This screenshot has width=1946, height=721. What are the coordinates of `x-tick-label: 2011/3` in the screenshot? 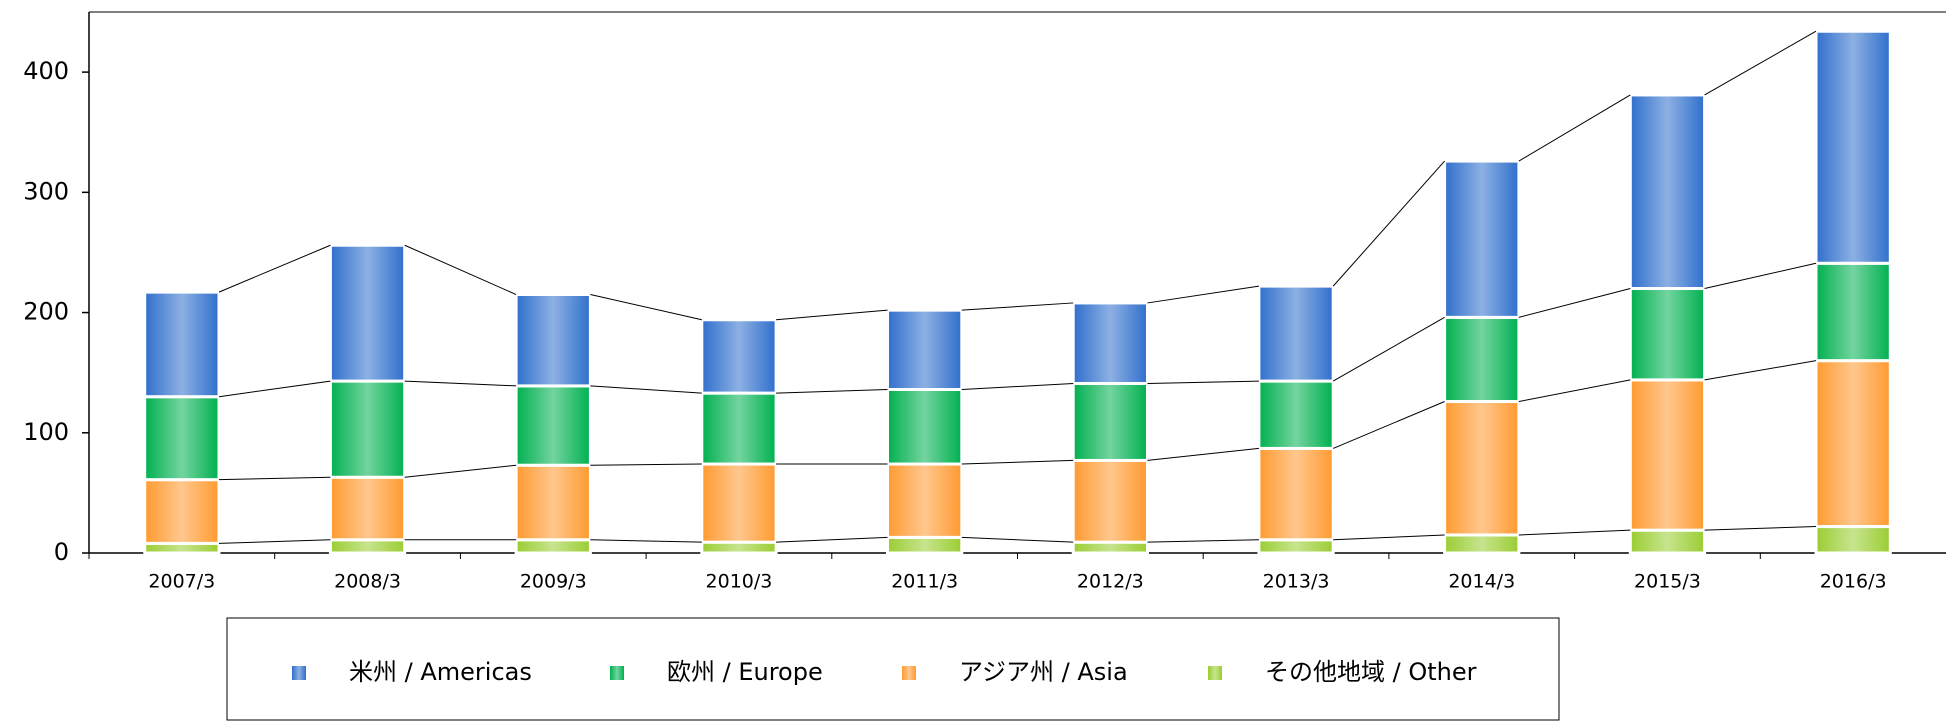 It's located at (924, 582).